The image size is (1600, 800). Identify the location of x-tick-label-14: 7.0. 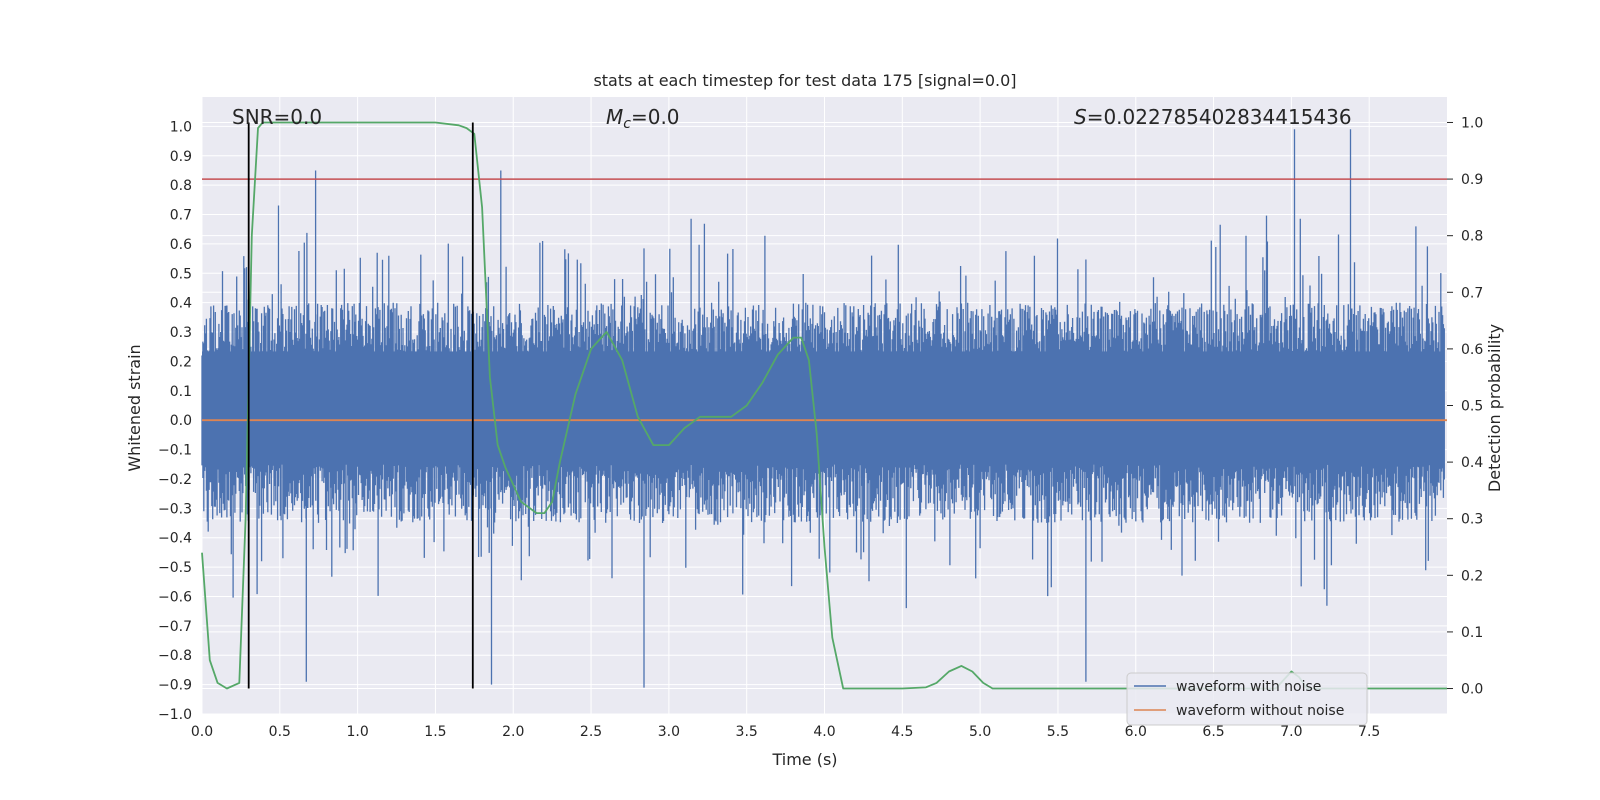
(1291, 732).